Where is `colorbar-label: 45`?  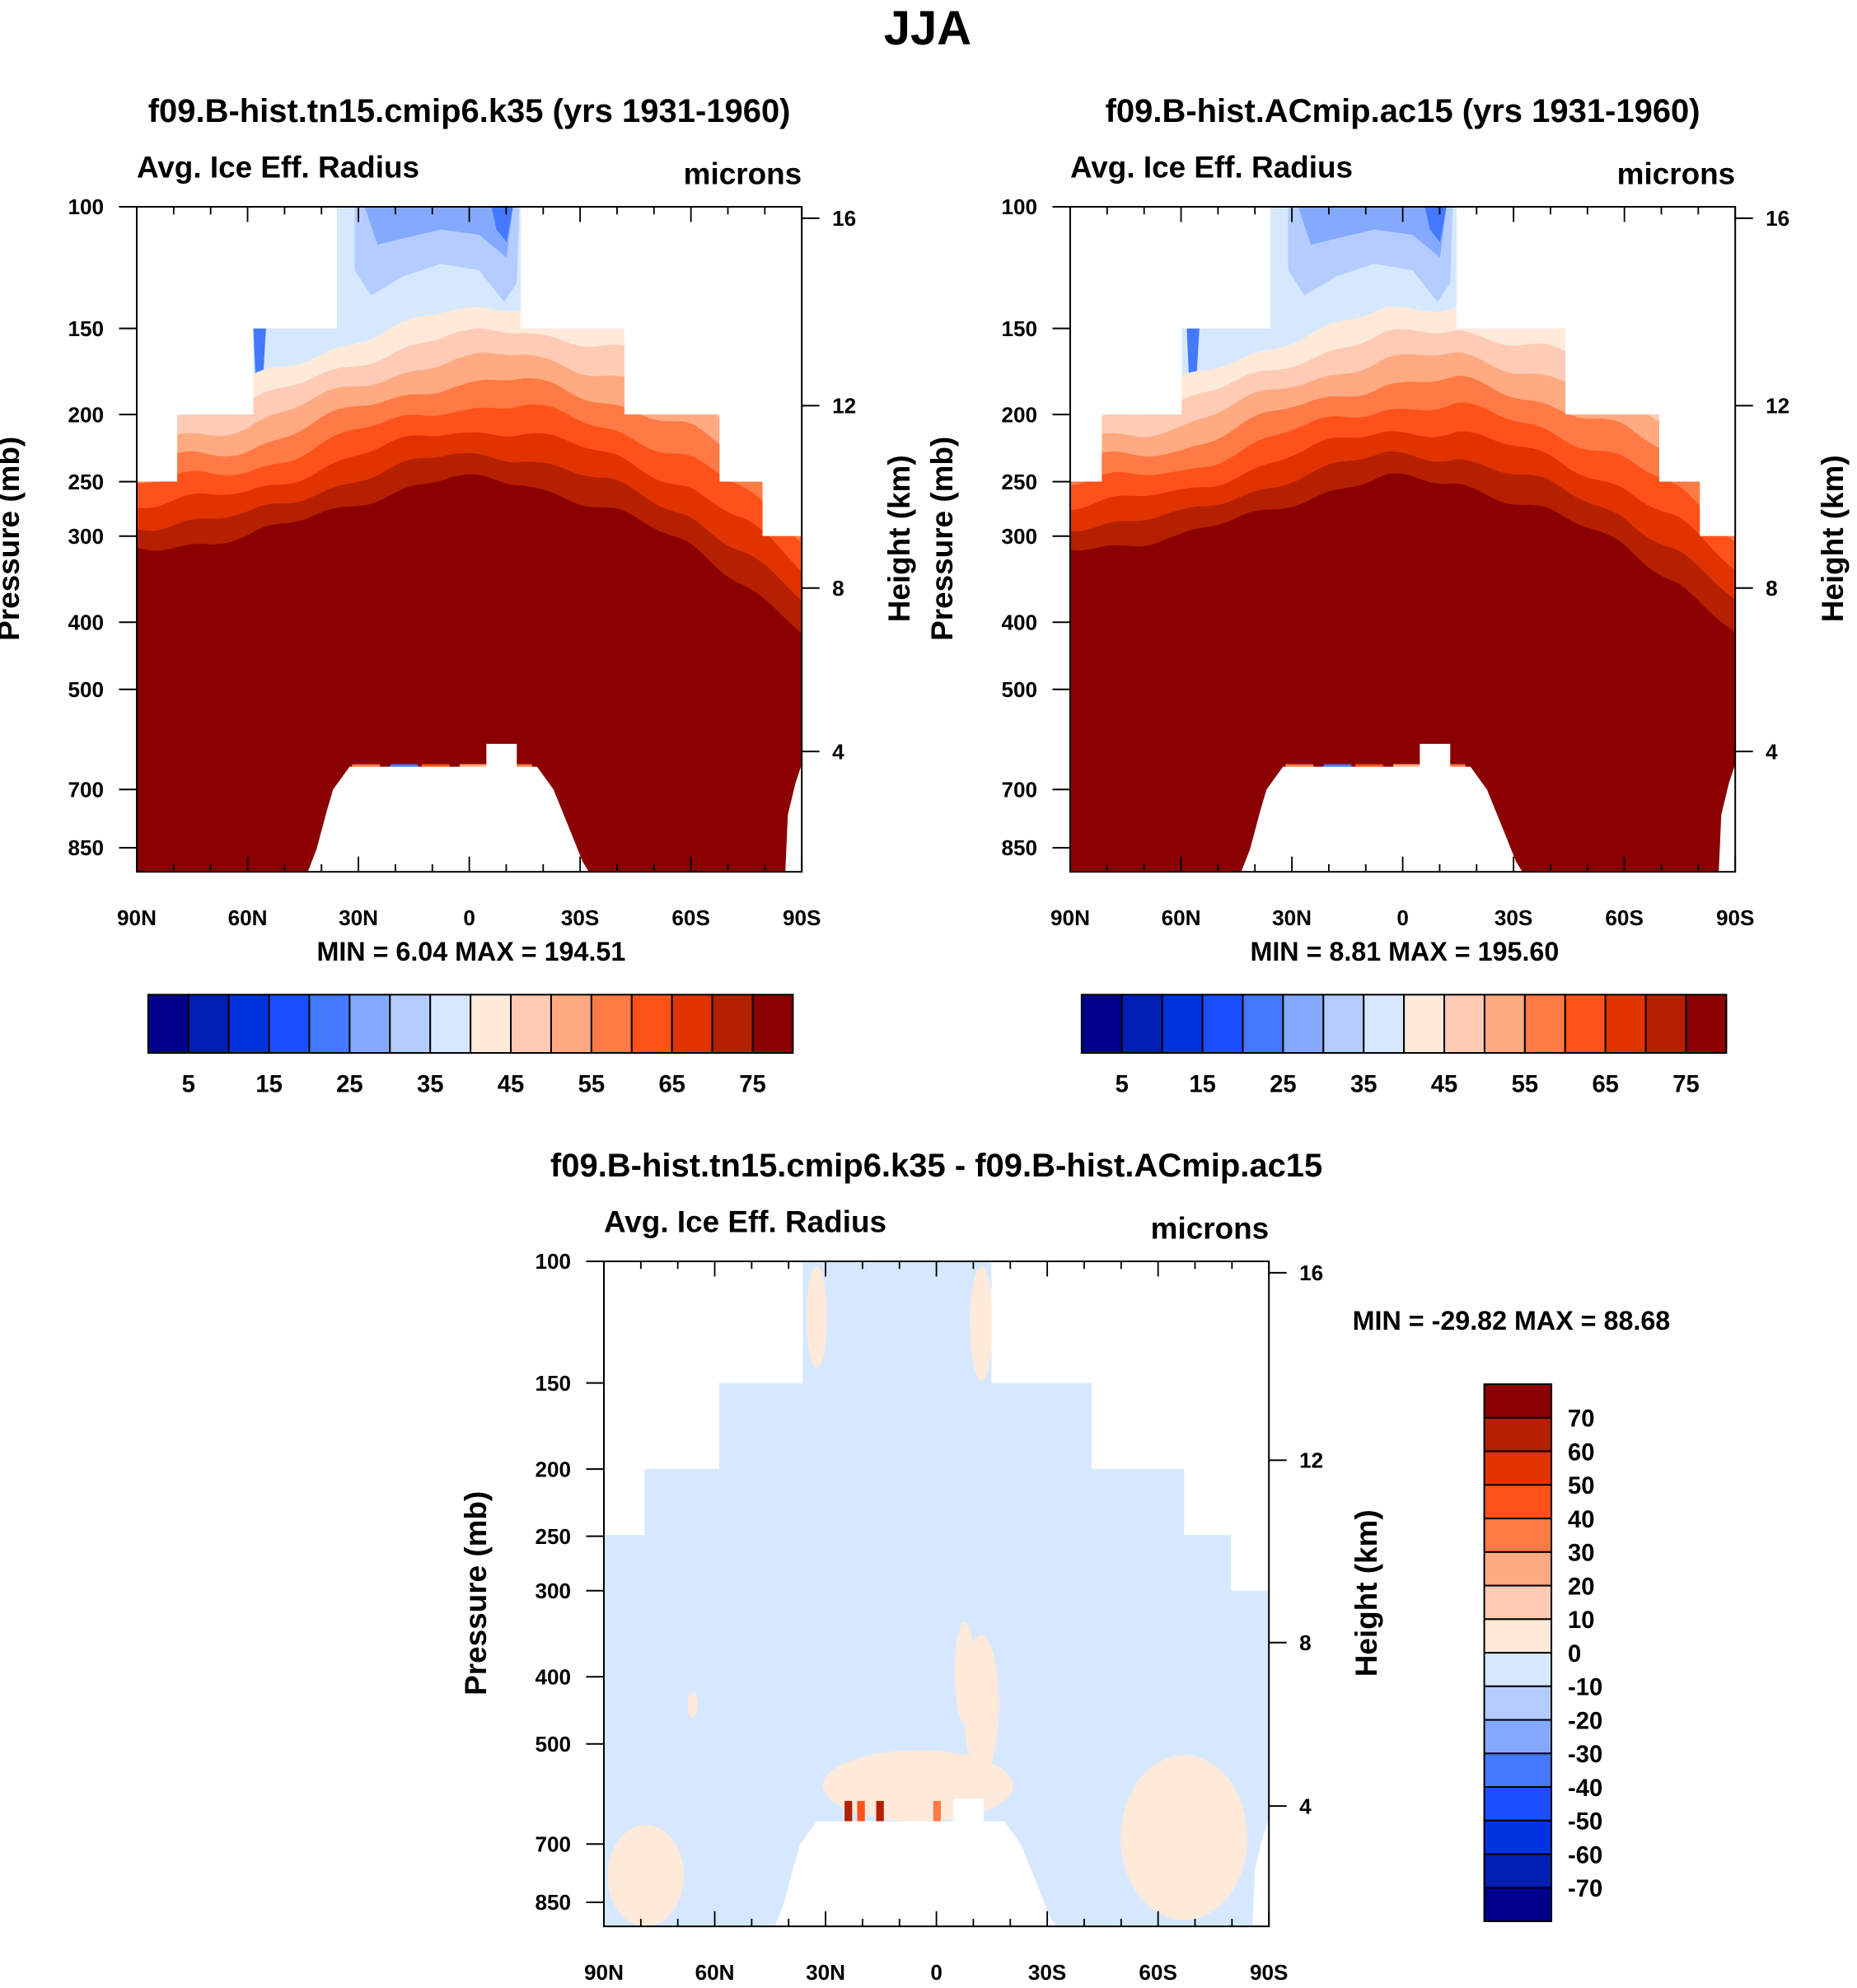 colorbar-label: 45 is located at coordinates (511, 1085).